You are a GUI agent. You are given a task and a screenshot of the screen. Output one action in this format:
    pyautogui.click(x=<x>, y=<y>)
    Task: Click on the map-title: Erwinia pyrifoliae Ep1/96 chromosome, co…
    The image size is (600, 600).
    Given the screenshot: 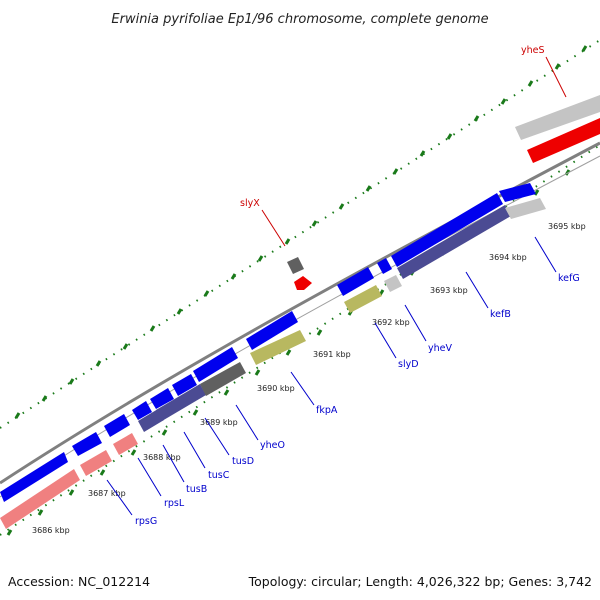 What is the action you would take?
    pyautogui.click(x=299, y=19)
    